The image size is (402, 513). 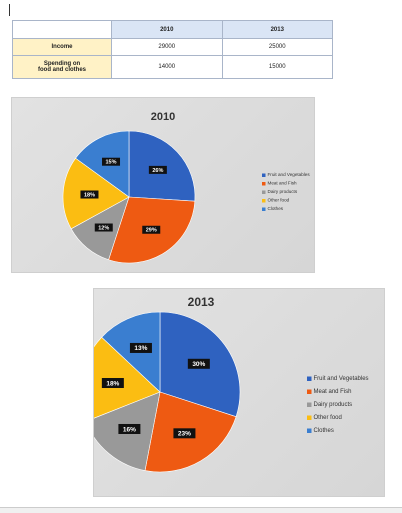 I want to click on row-label-spending: Spending on food and clothes, so click(x=62, y=67).